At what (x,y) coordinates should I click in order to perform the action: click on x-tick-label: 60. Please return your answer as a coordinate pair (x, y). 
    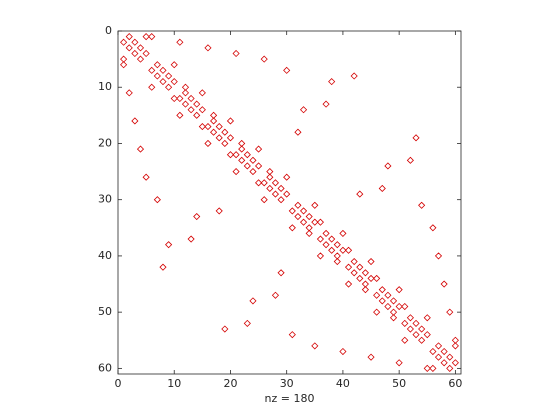
    Looking at the image, I should click on (455, 383).